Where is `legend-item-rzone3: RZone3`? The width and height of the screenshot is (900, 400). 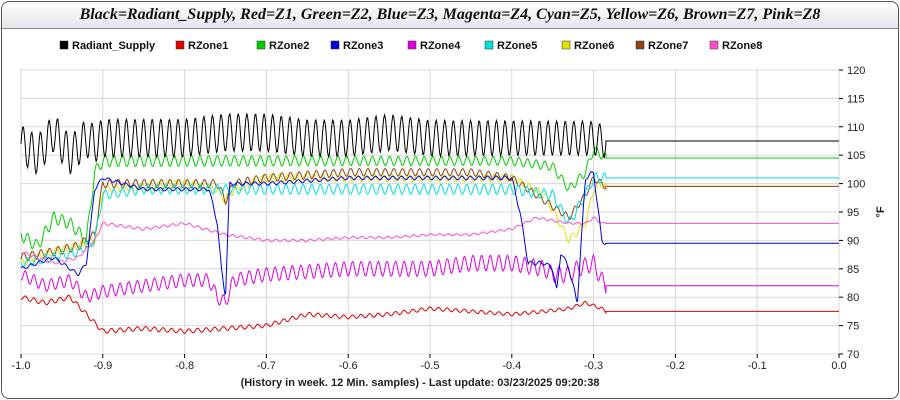 legend-item-rzone3: RZone3 is located at coordinates (356, 46).